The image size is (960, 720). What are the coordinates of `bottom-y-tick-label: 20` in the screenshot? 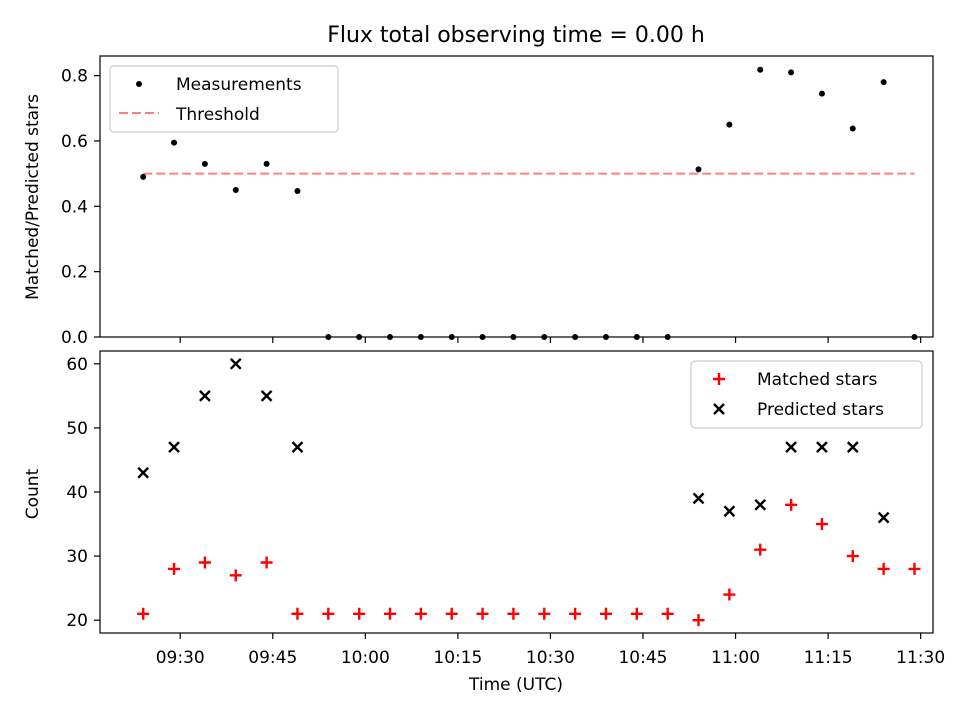 It's located at (77, 621).